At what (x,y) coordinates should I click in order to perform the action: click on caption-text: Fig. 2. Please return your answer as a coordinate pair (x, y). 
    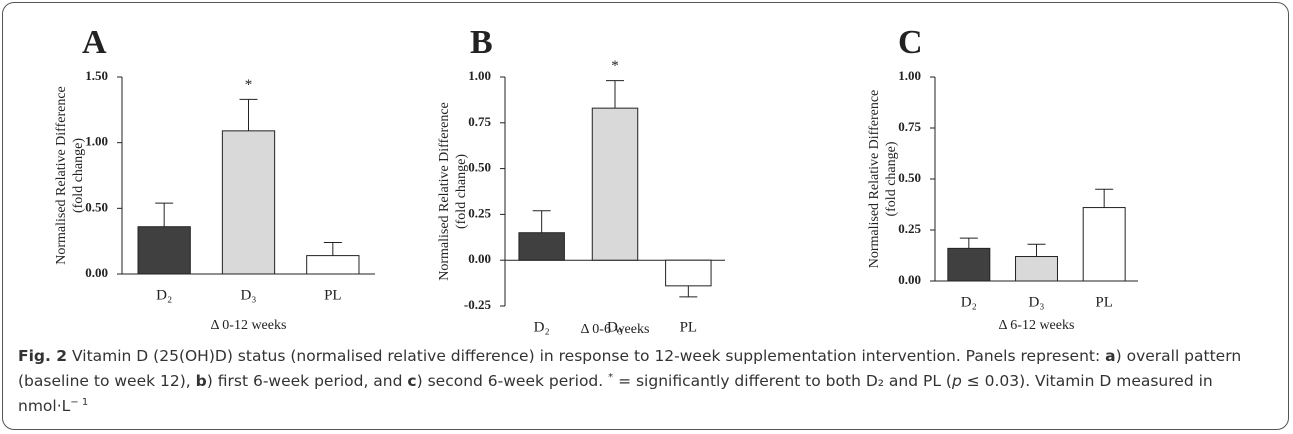
    Looking at the image, I should click on (43, 356).